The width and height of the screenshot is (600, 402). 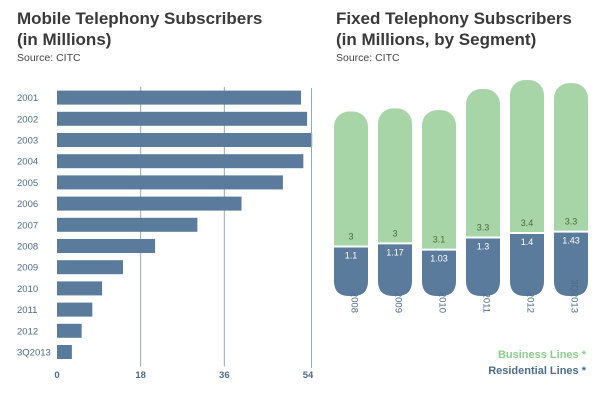 I want to click on residential-value-label: 1.3, so click(x=483, y=247).